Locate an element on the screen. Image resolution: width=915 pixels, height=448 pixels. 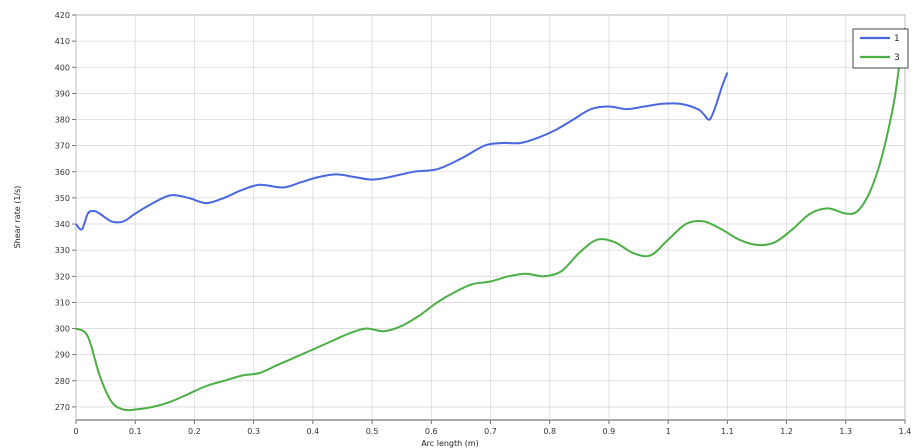
y-tick-label: 400 is located at coordinates (62, 67).